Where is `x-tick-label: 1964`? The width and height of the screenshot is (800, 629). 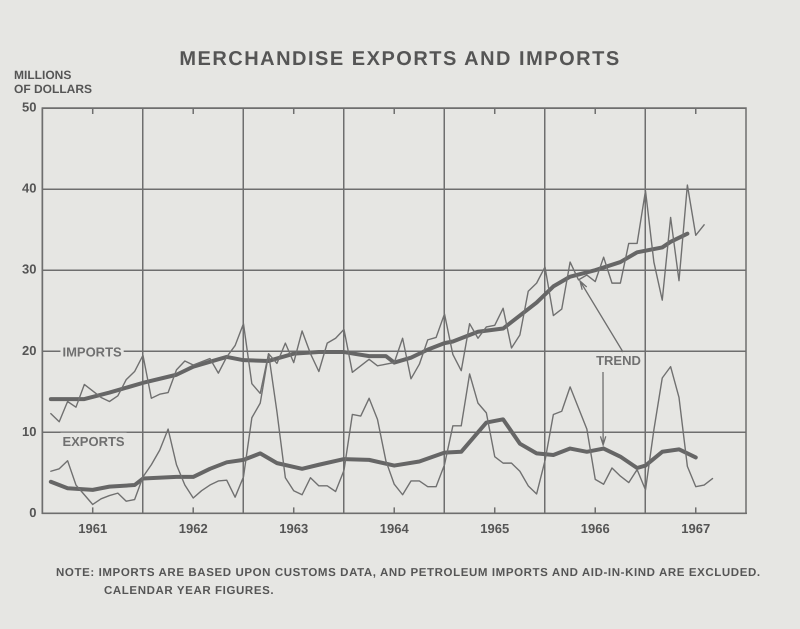
x-tick-label: 1964 is located at coordinates (395, 528).